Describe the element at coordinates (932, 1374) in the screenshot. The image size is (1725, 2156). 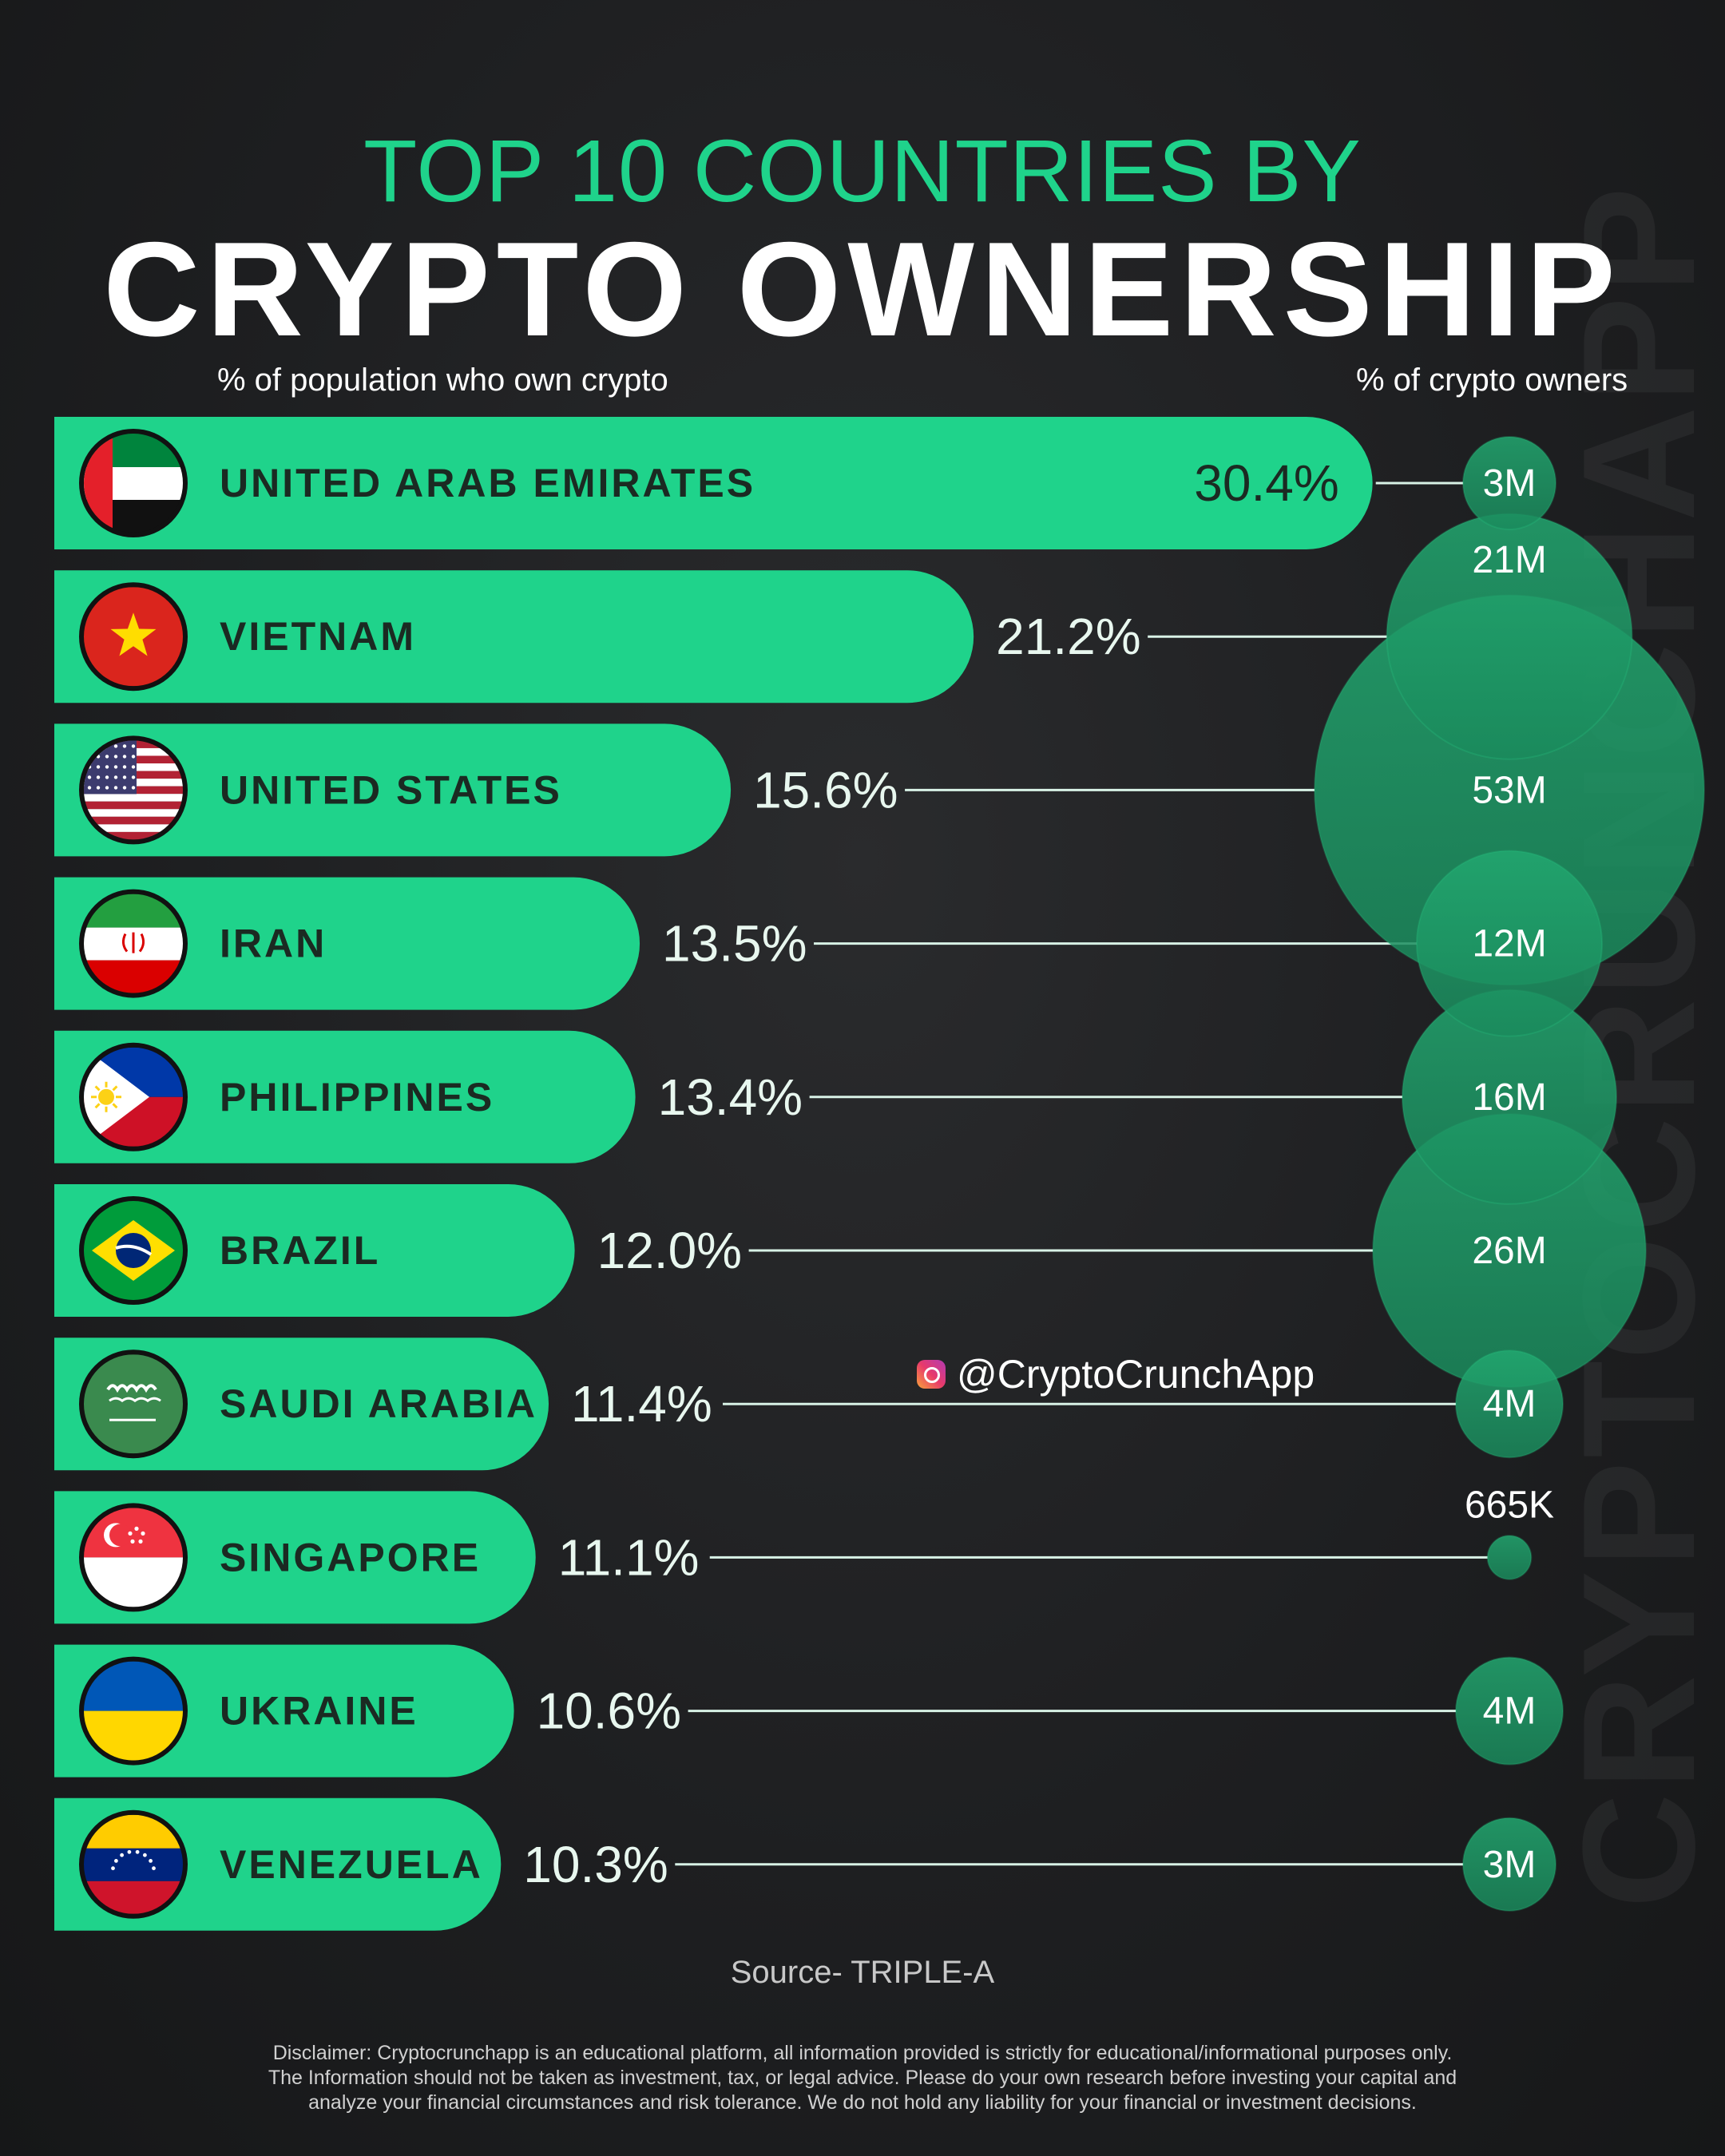
I see `instagram-icon` at that location.